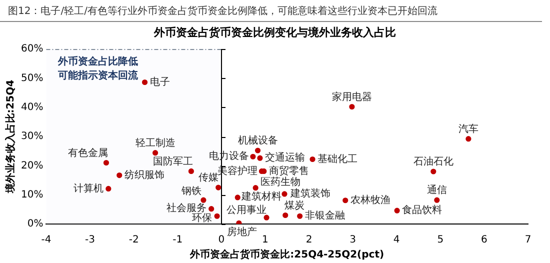 This screenshot has height=263, width=550. I want to click on annotation: 社会服务, so click(186, 208).